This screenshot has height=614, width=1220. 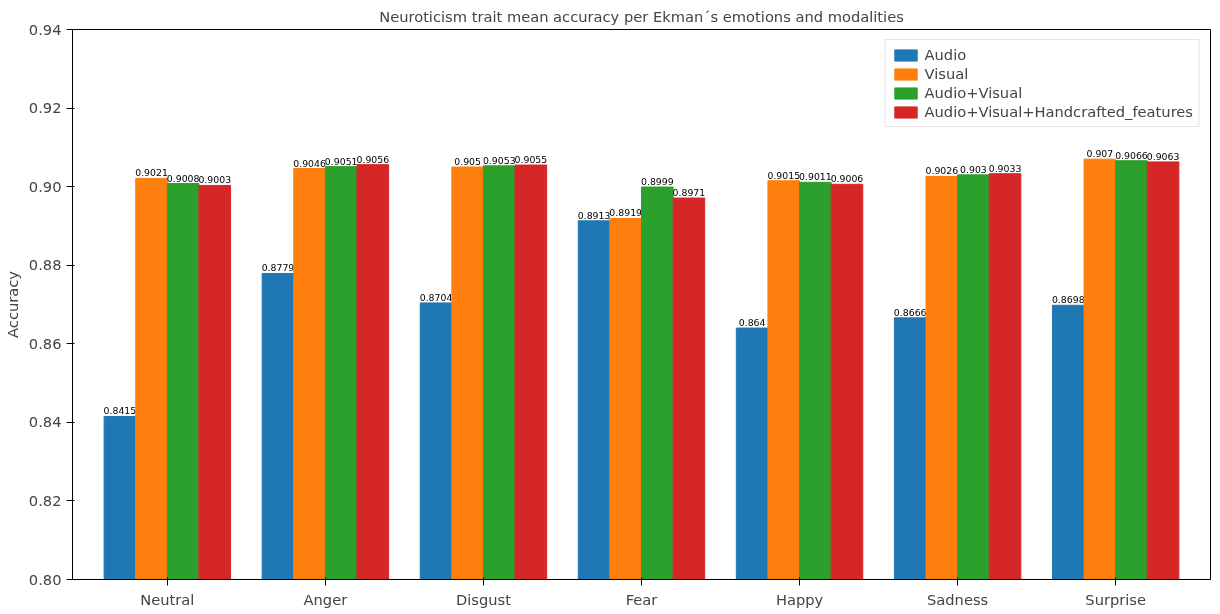 I want to click on legend-label: Visual, so click(x=946, y=73).